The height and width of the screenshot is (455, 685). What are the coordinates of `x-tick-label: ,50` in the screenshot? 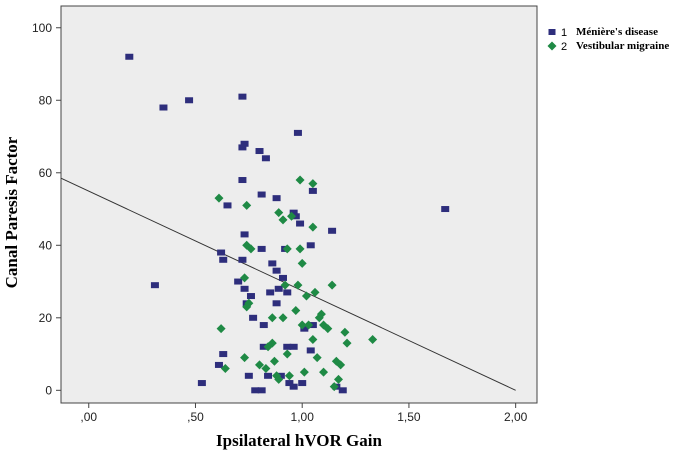 It's located at (195, 417).